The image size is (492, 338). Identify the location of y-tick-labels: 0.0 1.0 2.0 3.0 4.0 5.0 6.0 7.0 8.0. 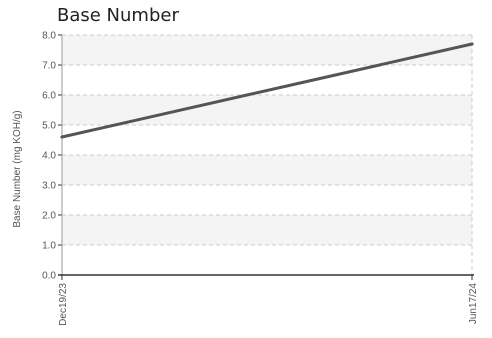
(49, 156).